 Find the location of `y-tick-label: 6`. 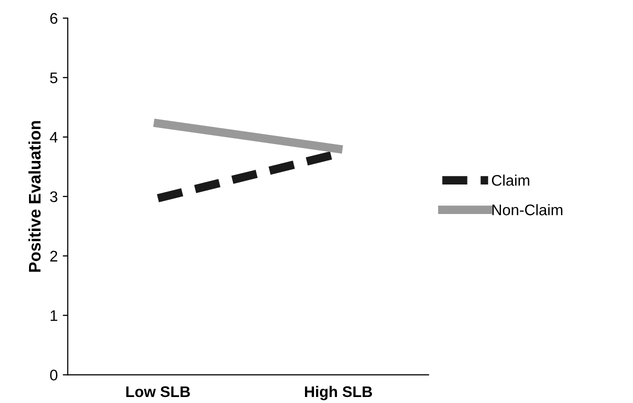

y-tick-label: 6 is located at coordinates (54, 18).